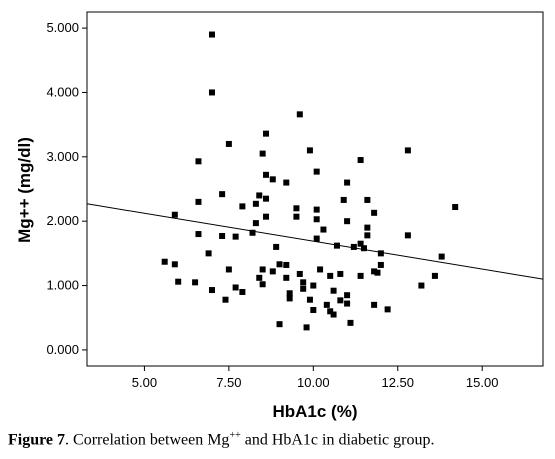 The image size is (555, 459). I want to click on y-tick-label: 1.000, so click(62, 285).